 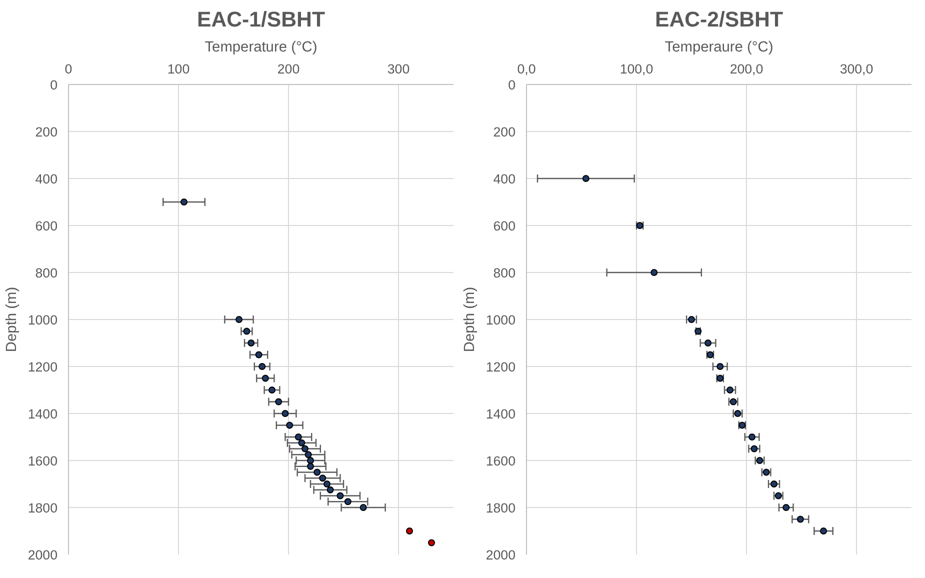 I want to click on x-tick-label: 0, so click(x=68, y=69).